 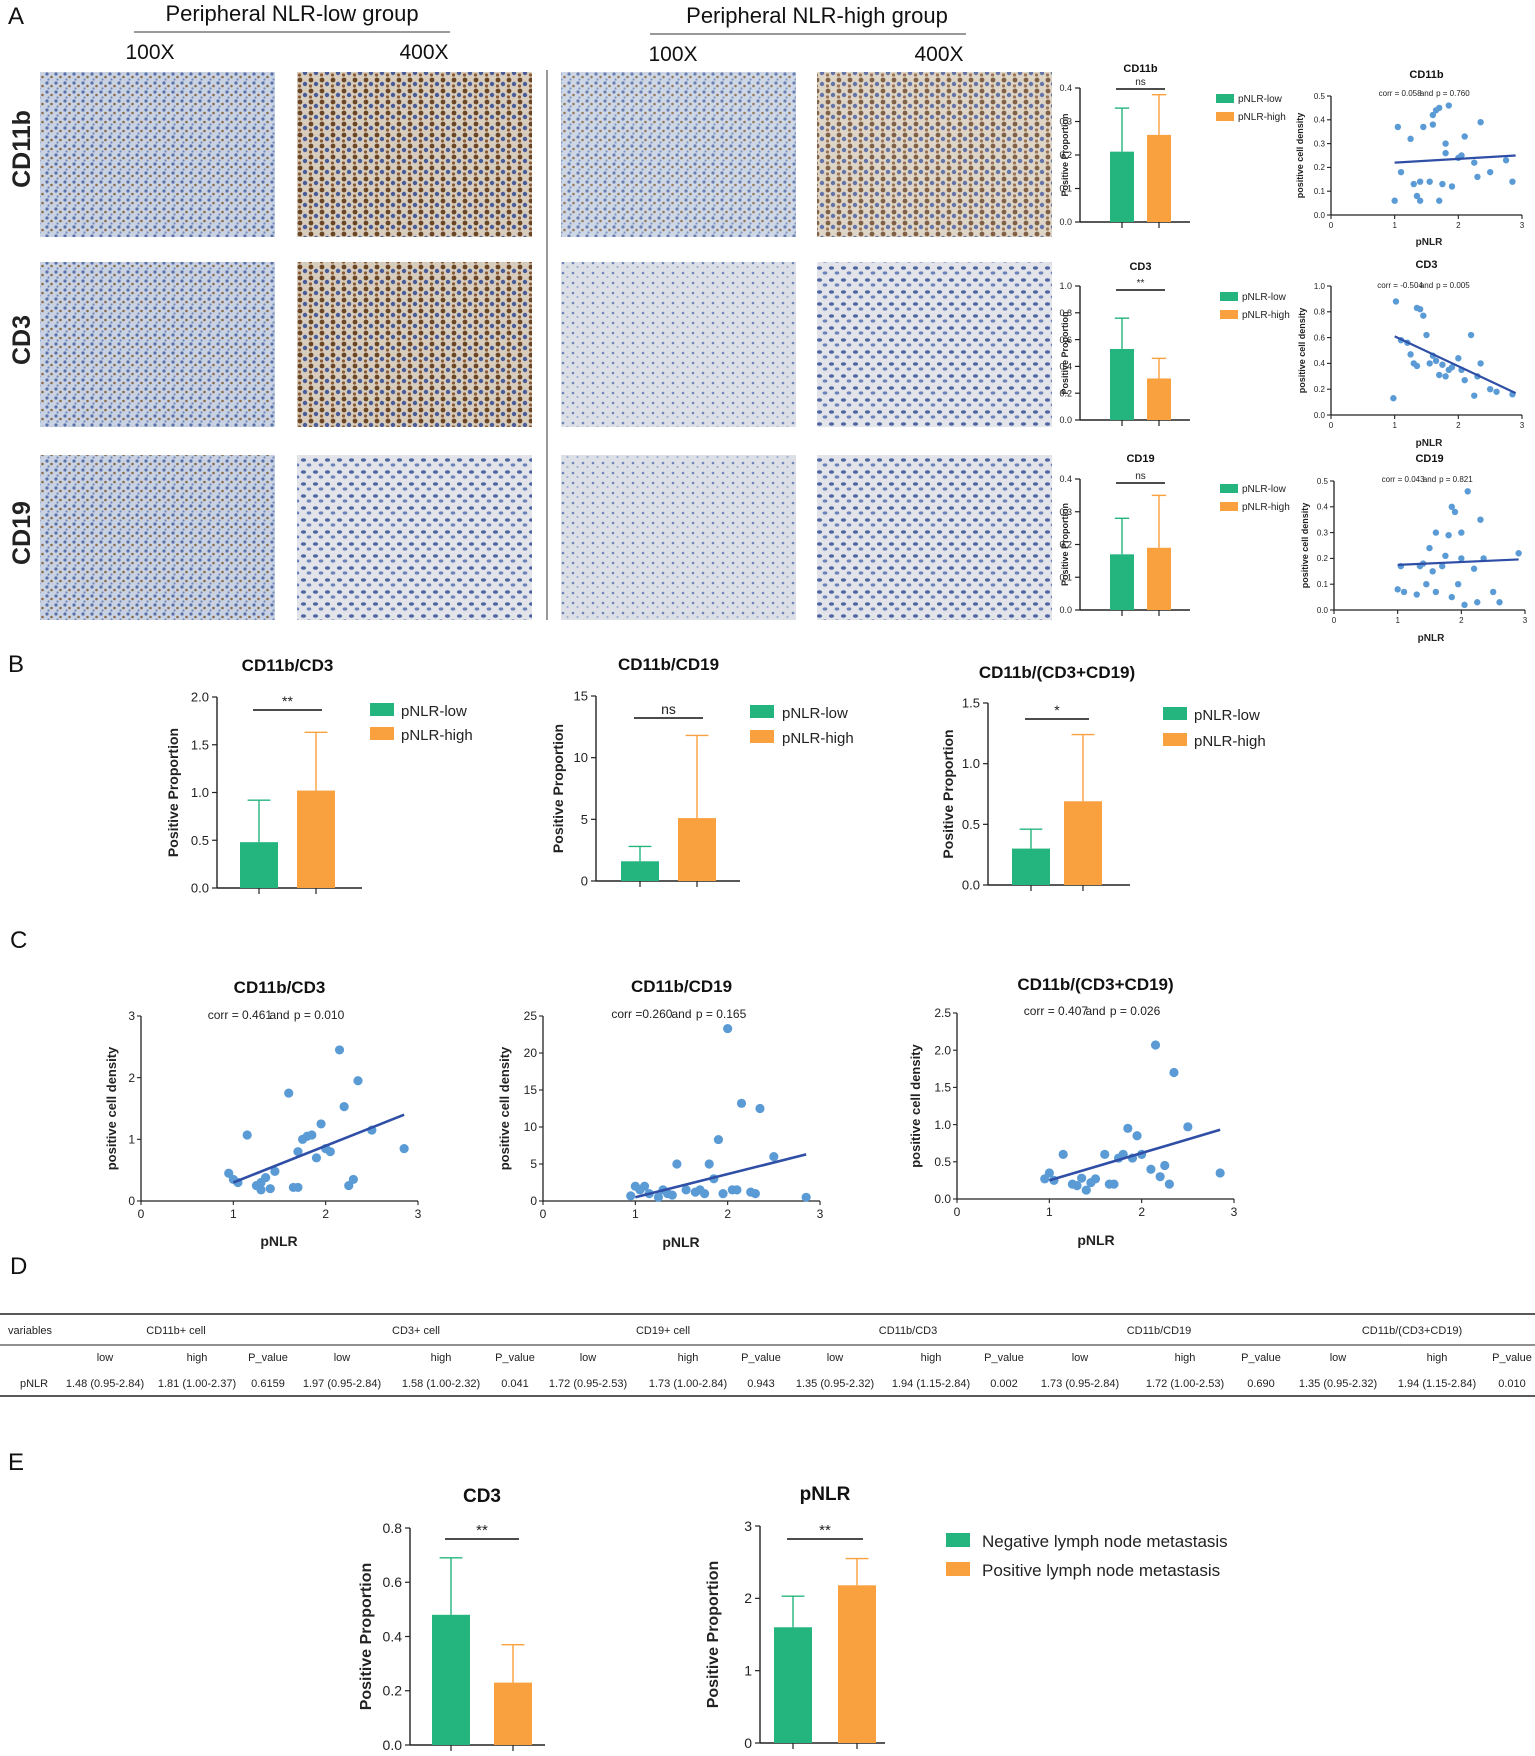 What do you see at coordinates (645, 772) in the screenshot?
I see `bar-chart-b_cd11b_cd19: CD11b/CD19 0 5 10 15 Positive Proportion ns` at bounding box center [645, 772].